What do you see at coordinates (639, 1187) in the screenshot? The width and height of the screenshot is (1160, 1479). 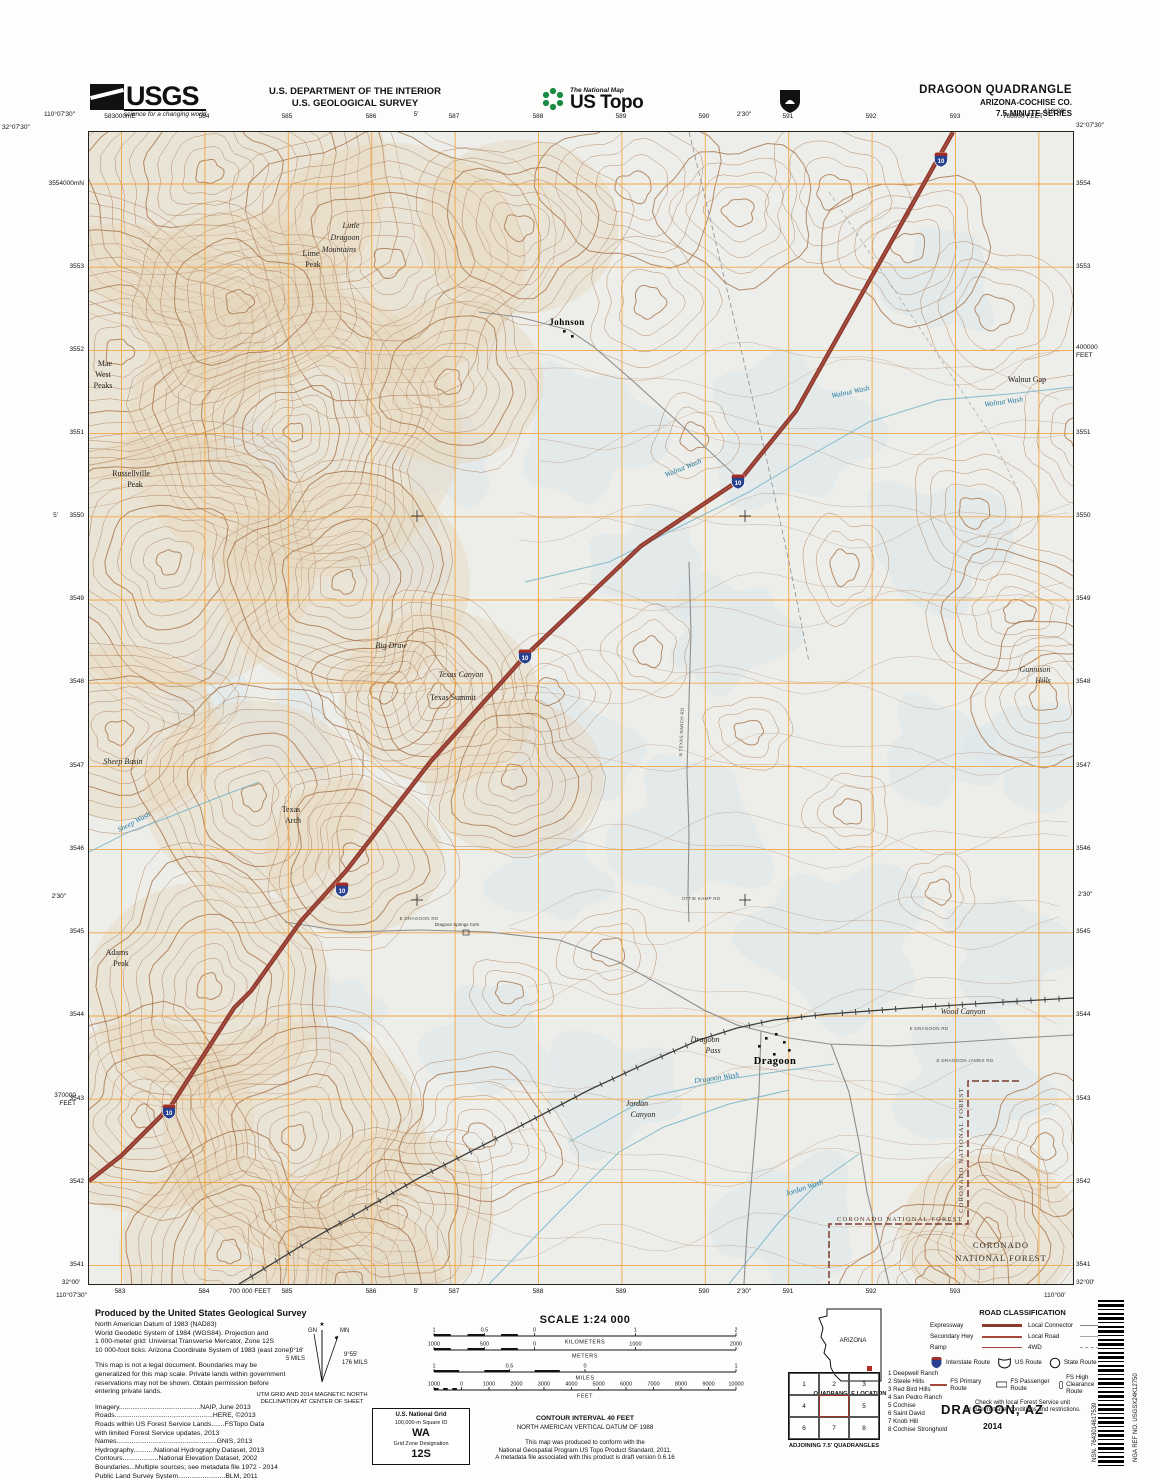 I see `wash-stream` at bounding box center [639, 1187].